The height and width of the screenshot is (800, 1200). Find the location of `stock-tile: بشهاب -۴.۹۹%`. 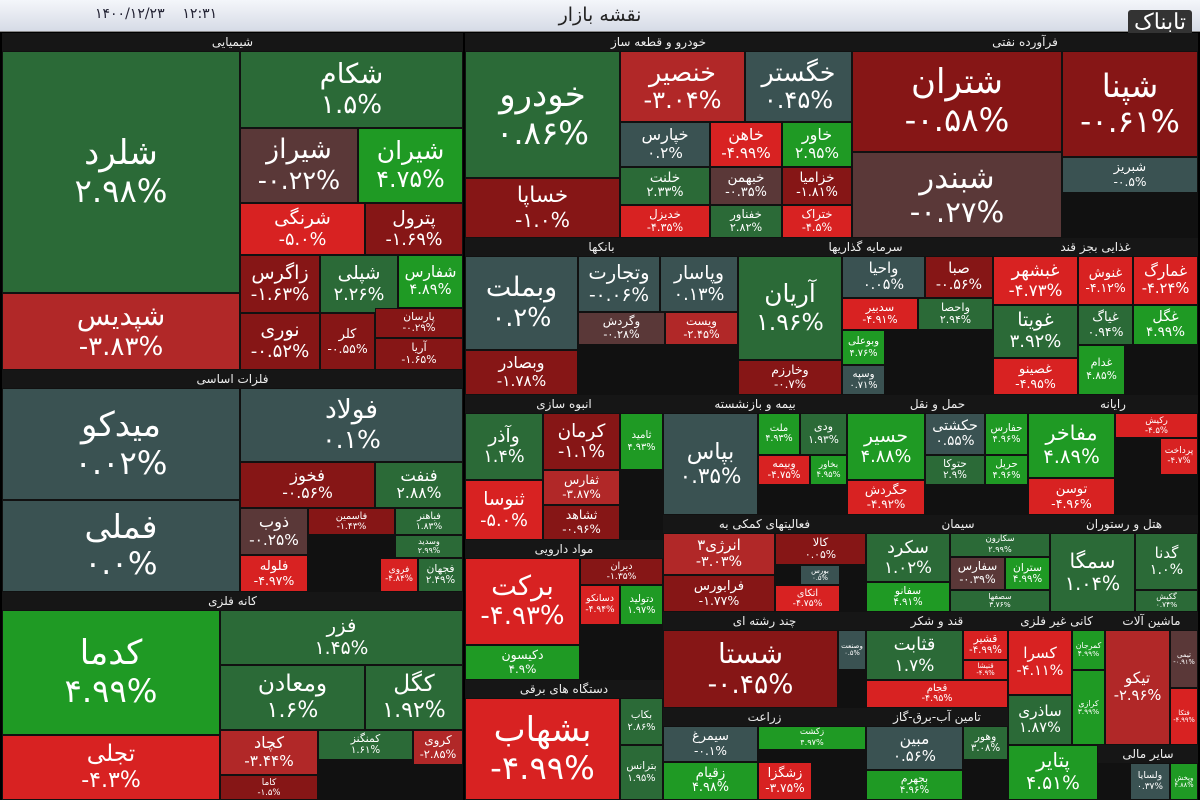

stock-tile: بشهاب -۴.۹۹% is located at coordinates (542, 749).